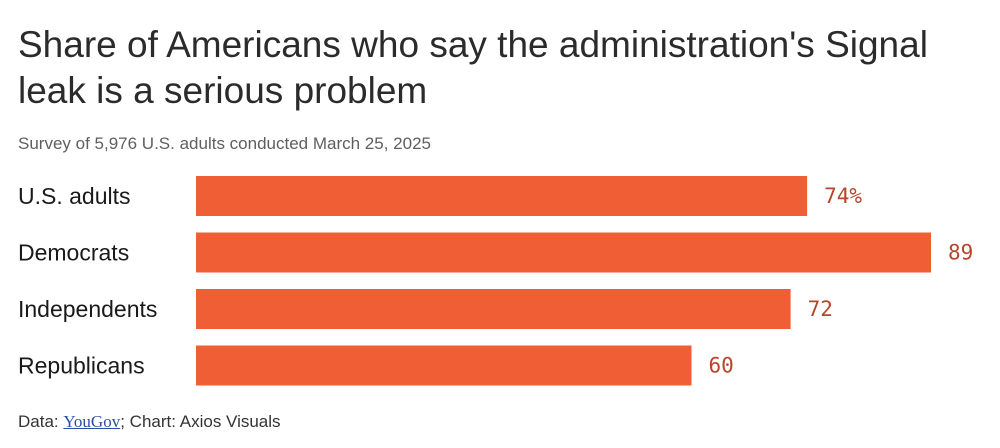  What do you see at coordinates (92, 421) in the screenshot?
I see `source-link: YouGov` at bounding box center [92, 421].